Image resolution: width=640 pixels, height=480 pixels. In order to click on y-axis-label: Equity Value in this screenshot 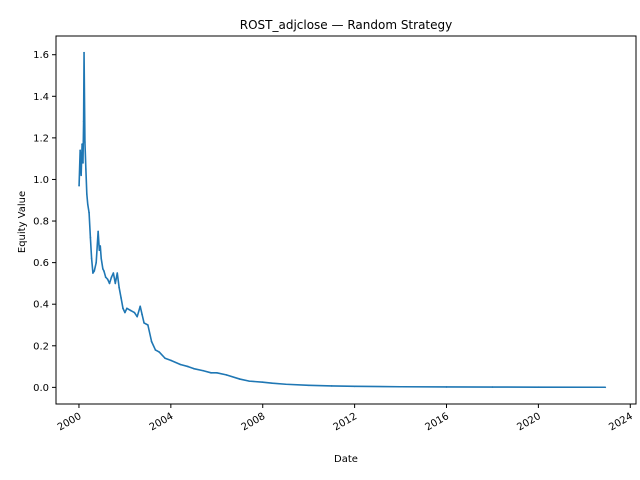, I will do `click(22, 222)`.